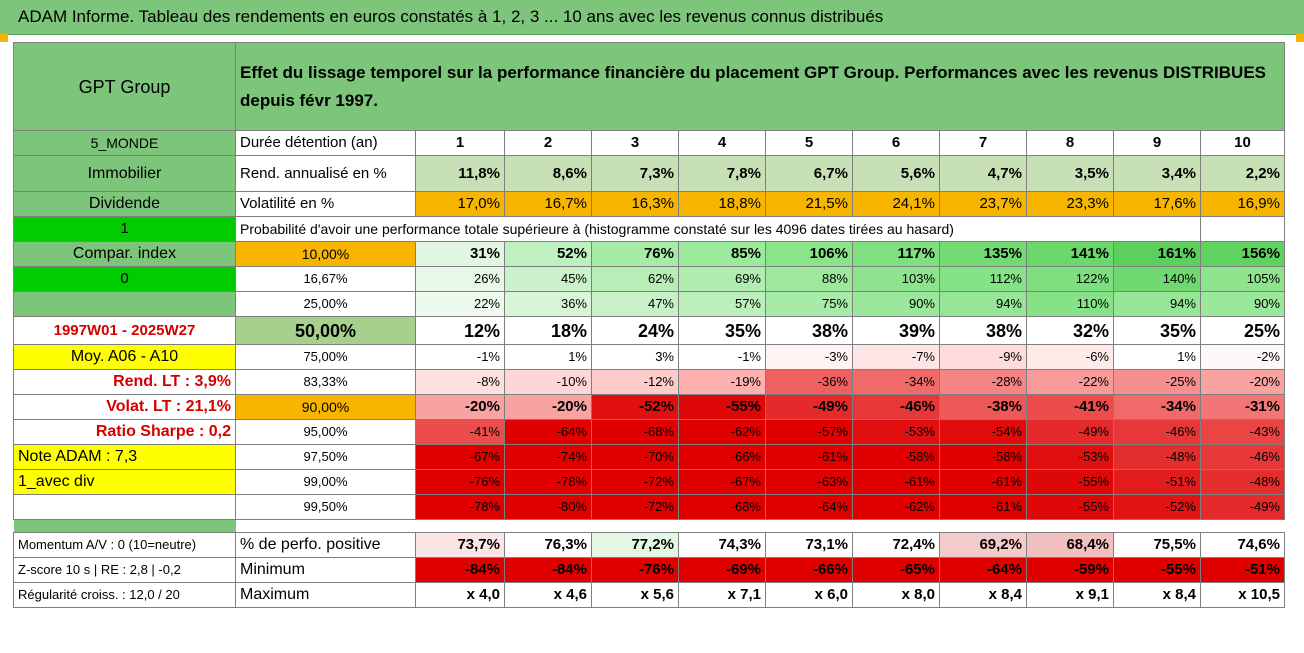  What do you see at coordinates (896, 204) in the screenshot?
I see `vol-value: 24,1%` at bounding box center [896, 204].